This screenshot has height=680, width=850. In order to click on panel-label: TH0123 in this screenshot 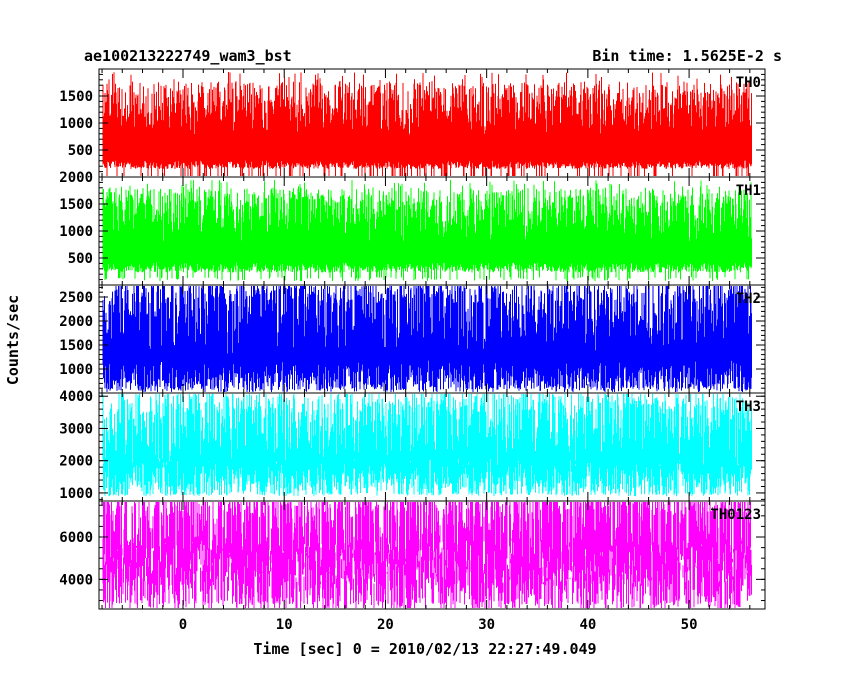, I will do `click(735, 515)`.